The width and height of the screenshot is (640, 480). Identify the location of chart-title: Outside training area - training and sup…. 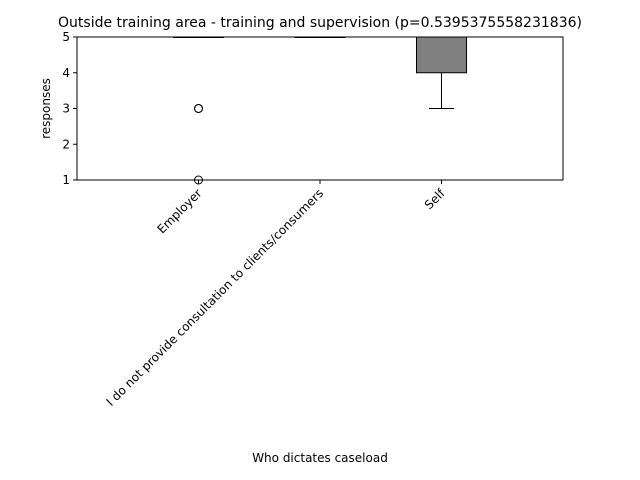
(320, 23).